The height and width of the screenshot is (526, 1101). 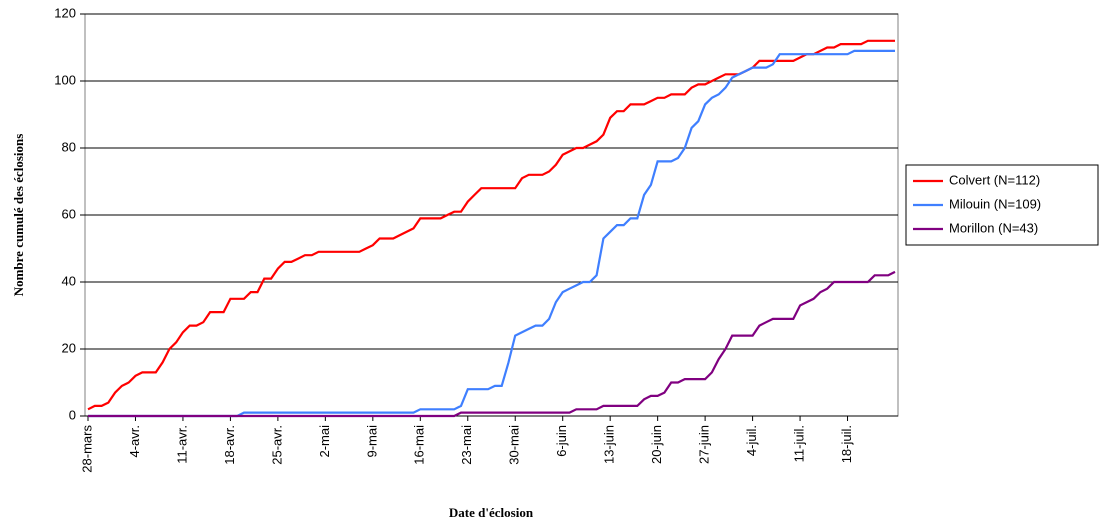 I want to click on y-tick-label: 40, so click(x=69, y=280).